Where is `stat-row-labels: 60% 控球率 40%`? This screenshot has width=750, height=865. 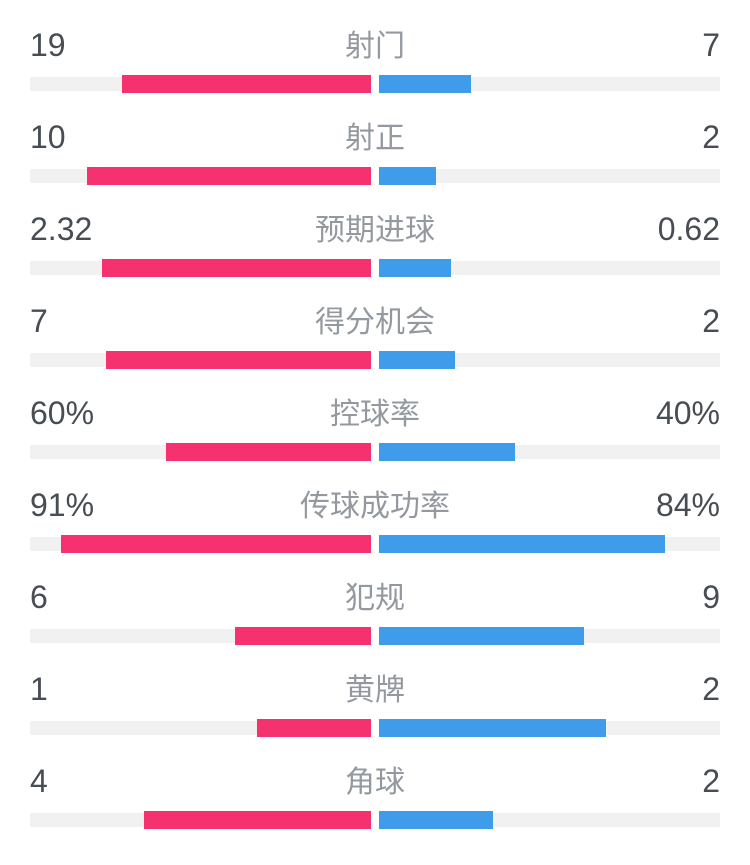 stat-row-labels: 60% 控球率 40% is located at coordinates (375, 406).